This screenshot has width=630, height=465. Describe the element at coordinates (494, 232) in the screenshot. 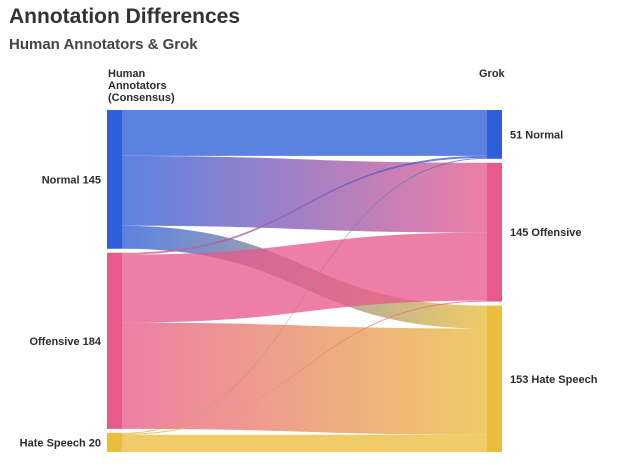

I see `right-node-offensive` at that location.